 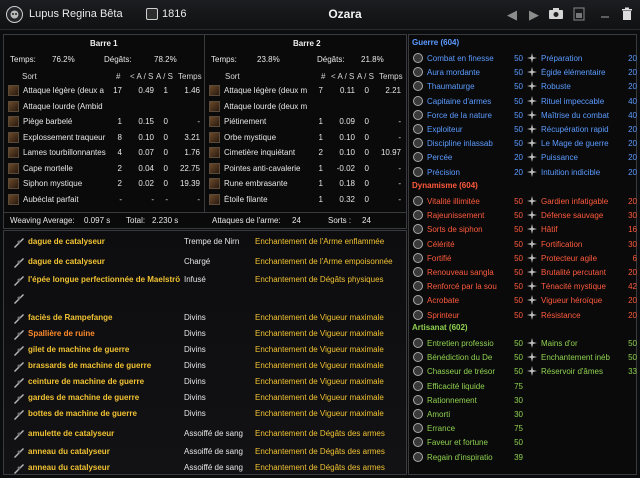 What do you see at coordinates (582, 172) in the screenshot?
I see `cp-star: Intuition indicible 20` at bounding box center [582, 172].